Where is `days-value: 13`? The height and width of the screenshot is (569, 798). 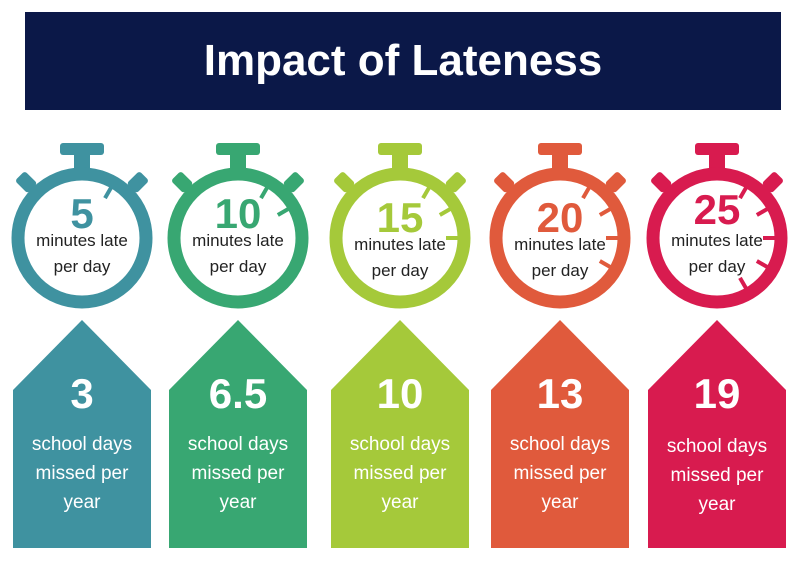 days-value: 13 is located at coordinates (560, 393).